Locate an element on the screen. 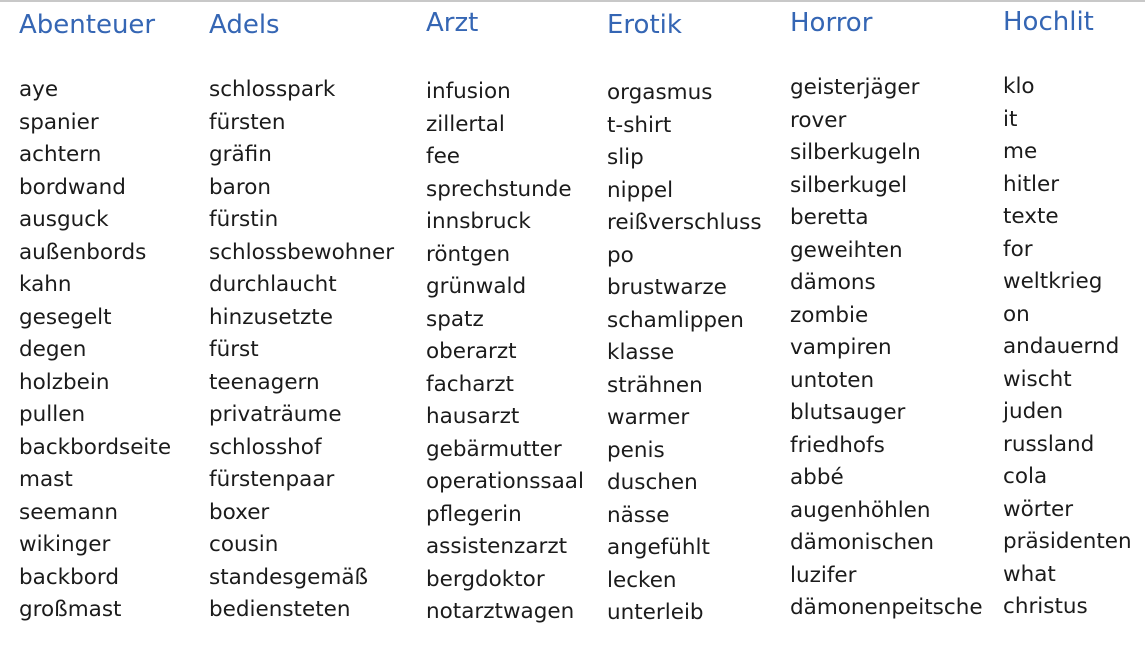  word-item: augenhöhlen is located at coordinates (860, 510).